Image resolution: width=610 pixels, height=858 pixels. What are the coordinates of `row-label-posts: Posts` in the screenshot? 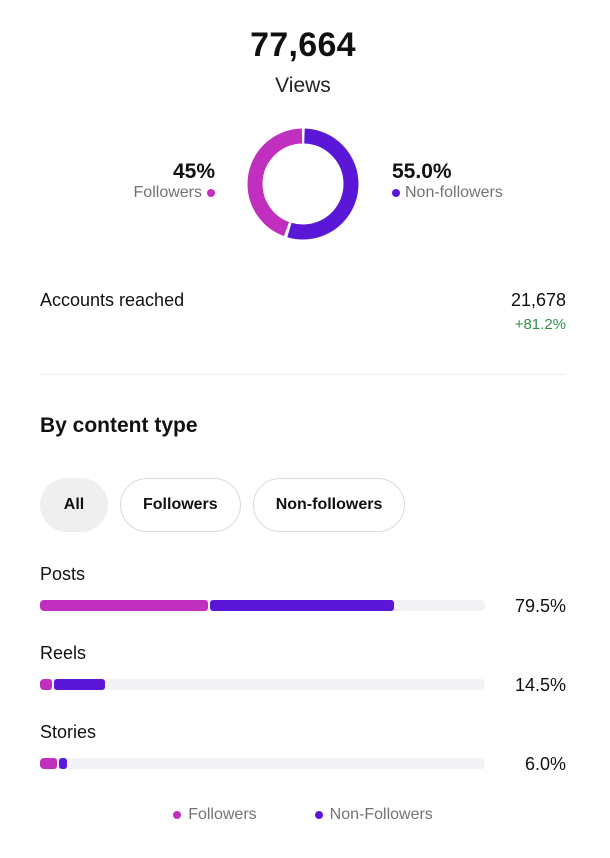 It's located at (63, 574).